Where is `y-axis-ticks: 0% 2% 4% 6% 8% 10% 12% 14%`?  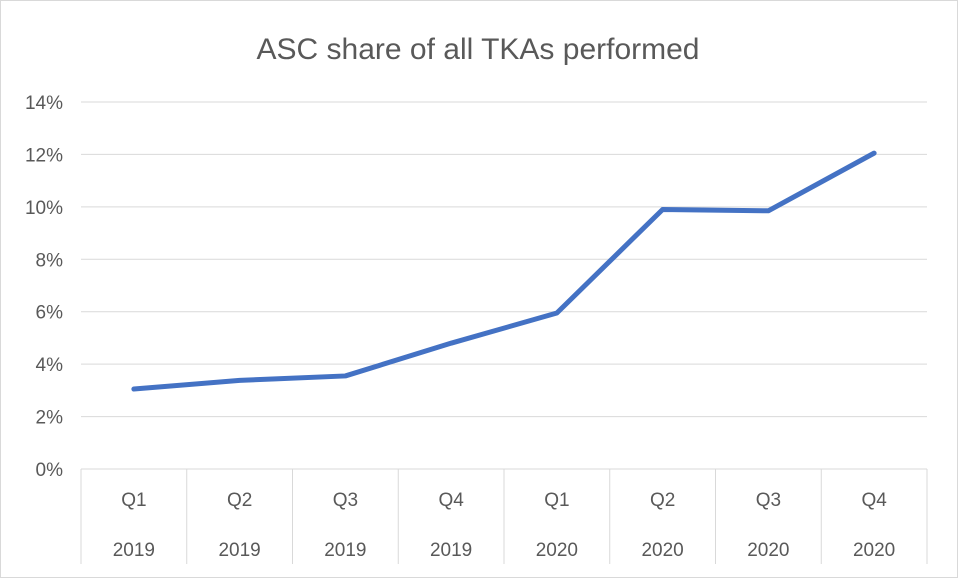
y-axis-ticks: 0% 2% 4% 6% 8% 10% 12% 14% is located at coordinates (44, 287).